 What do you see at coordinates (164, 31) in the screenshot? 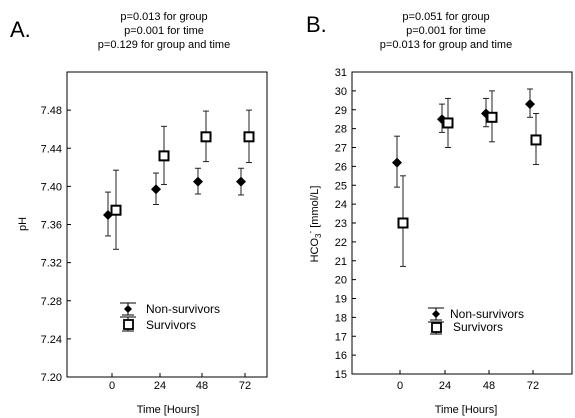
I see `panel-a-annotation-2: p=0.001 for time` at bounding box center [164, 31].